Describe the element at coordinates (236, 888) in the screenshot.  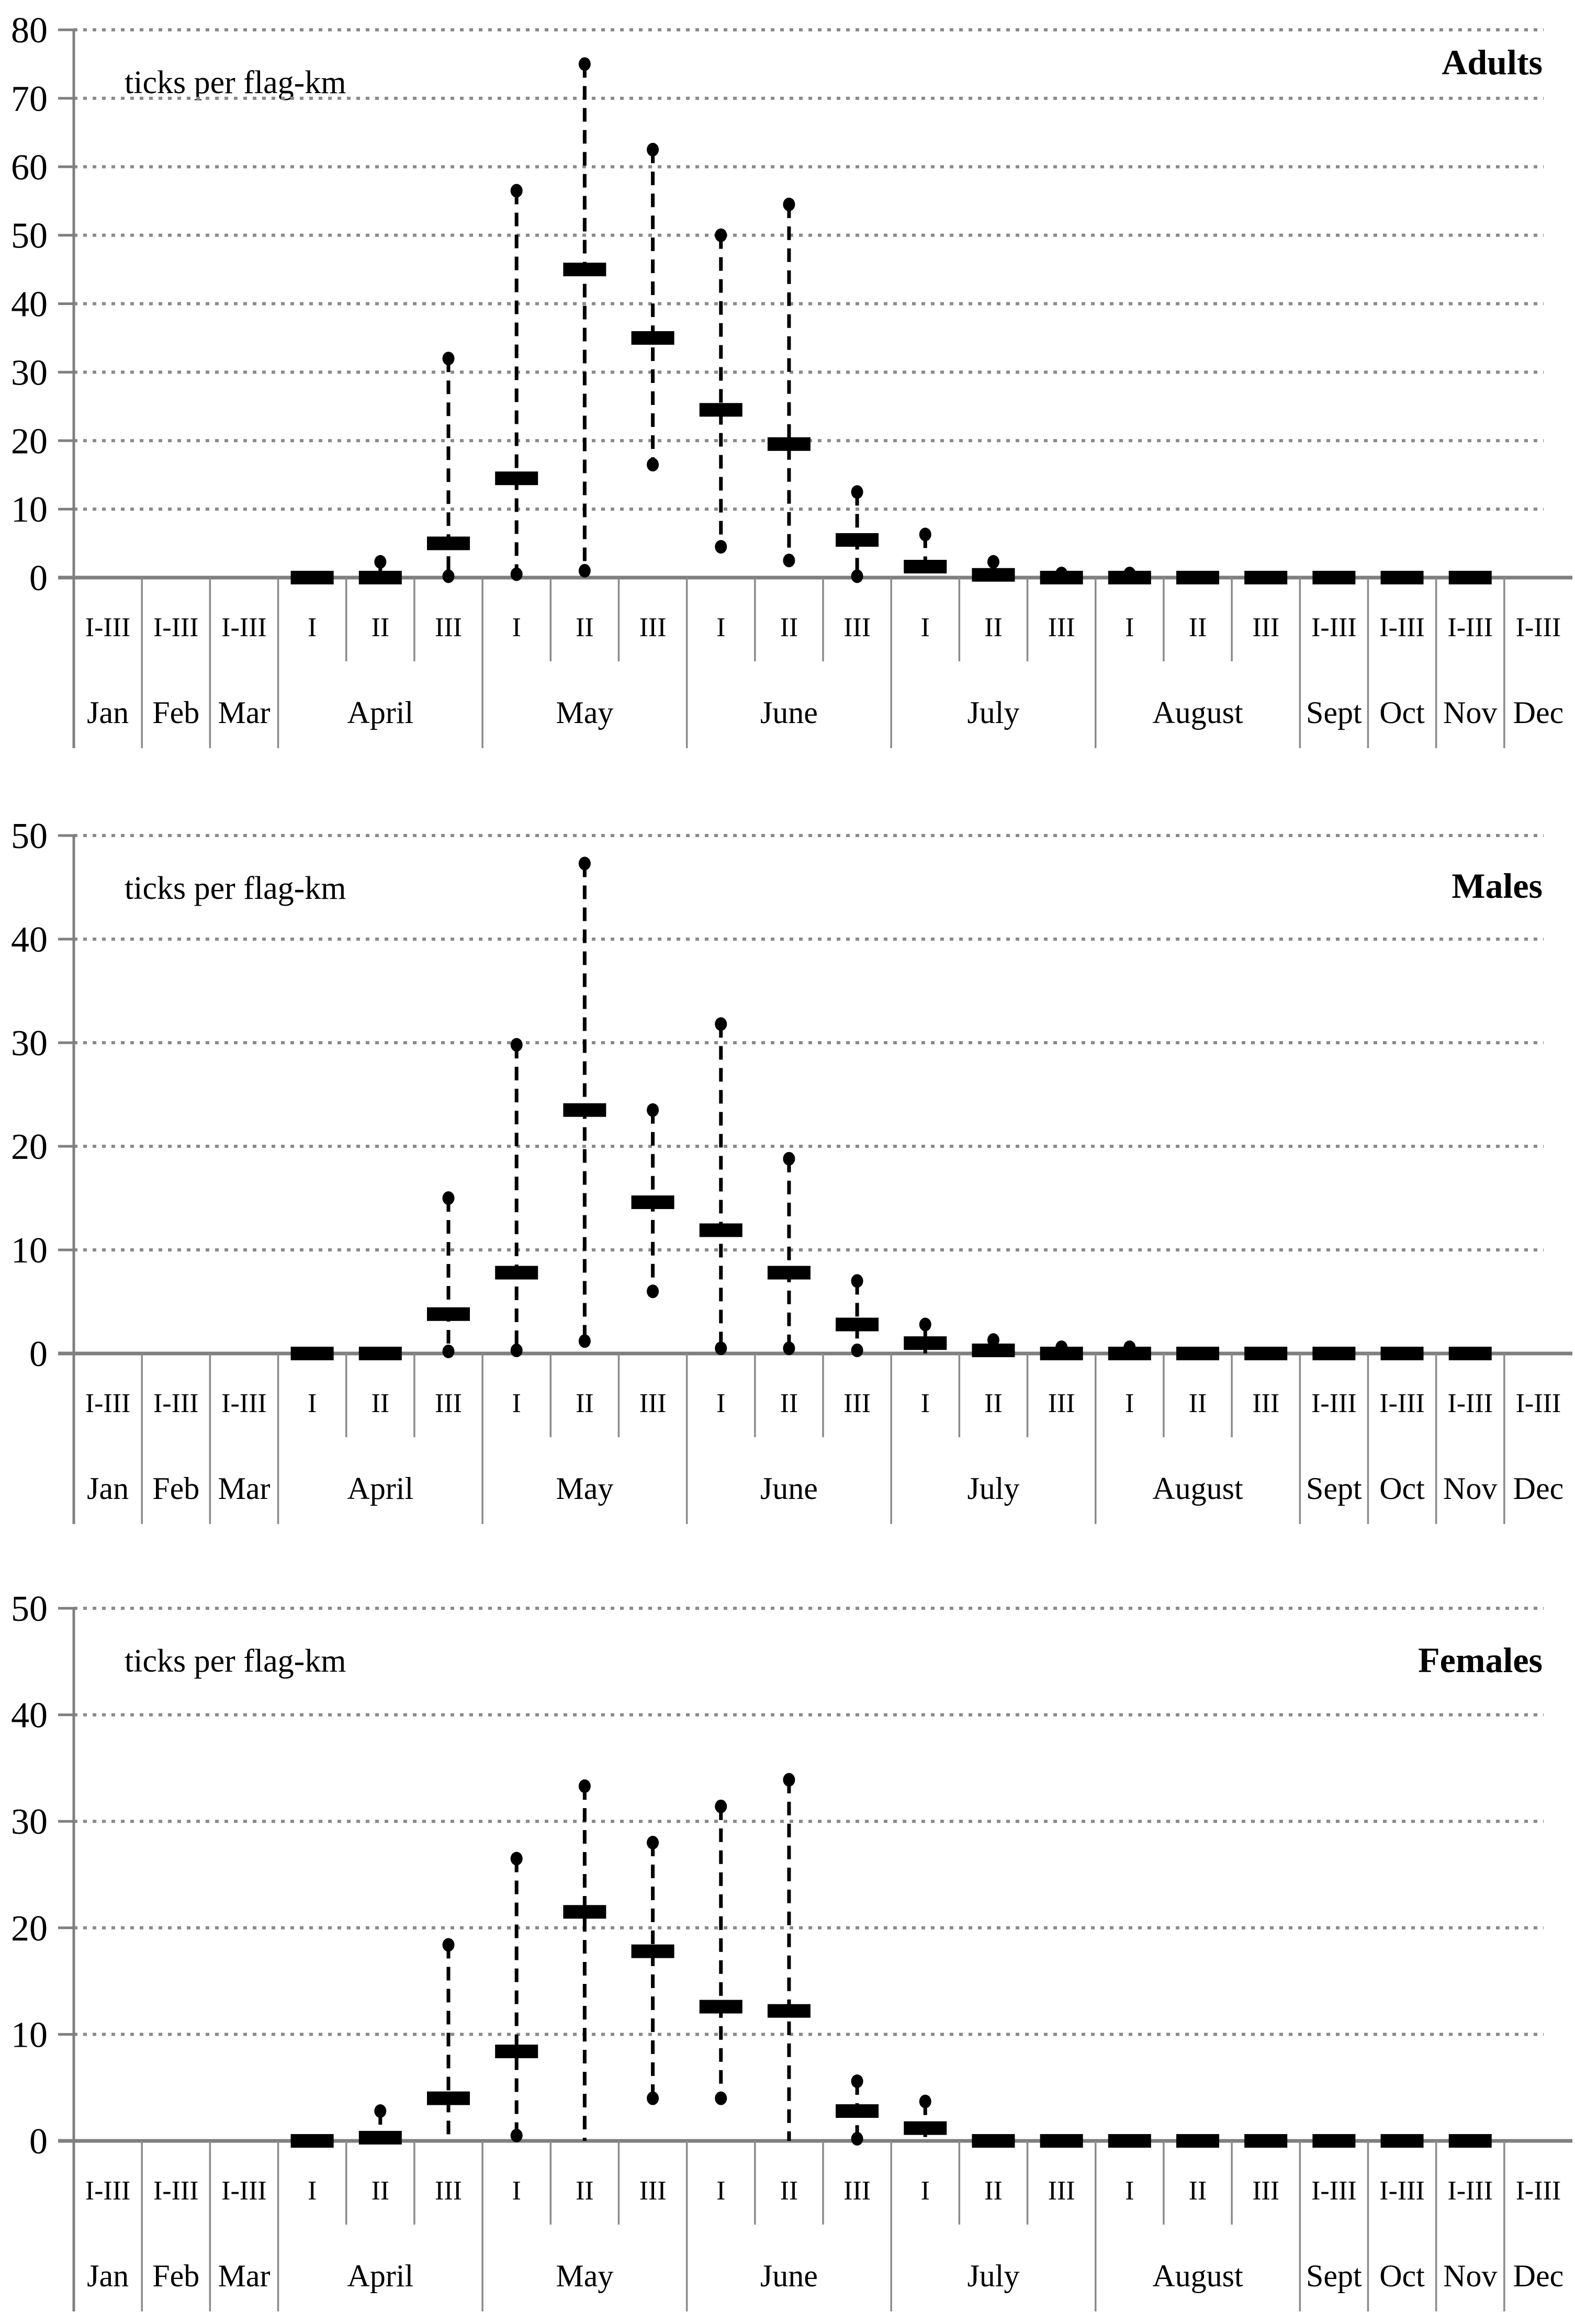
I see `y-axis-unit-label: ticks per flag-km` at that location.